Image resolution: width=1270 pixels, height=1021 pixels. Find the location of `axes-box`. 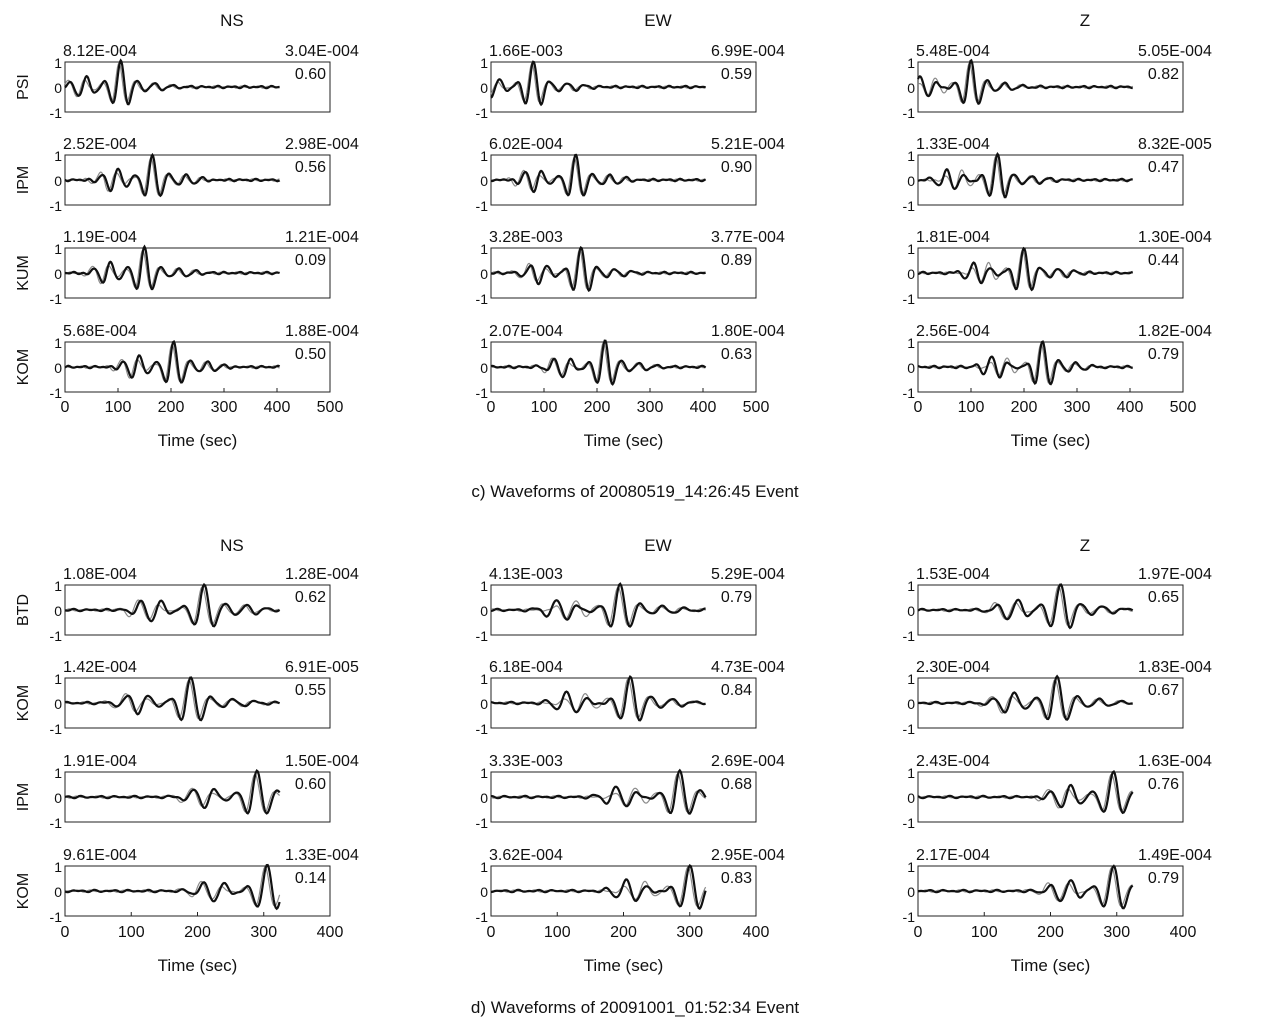

axes-box is located at coordinates (1050, 87).